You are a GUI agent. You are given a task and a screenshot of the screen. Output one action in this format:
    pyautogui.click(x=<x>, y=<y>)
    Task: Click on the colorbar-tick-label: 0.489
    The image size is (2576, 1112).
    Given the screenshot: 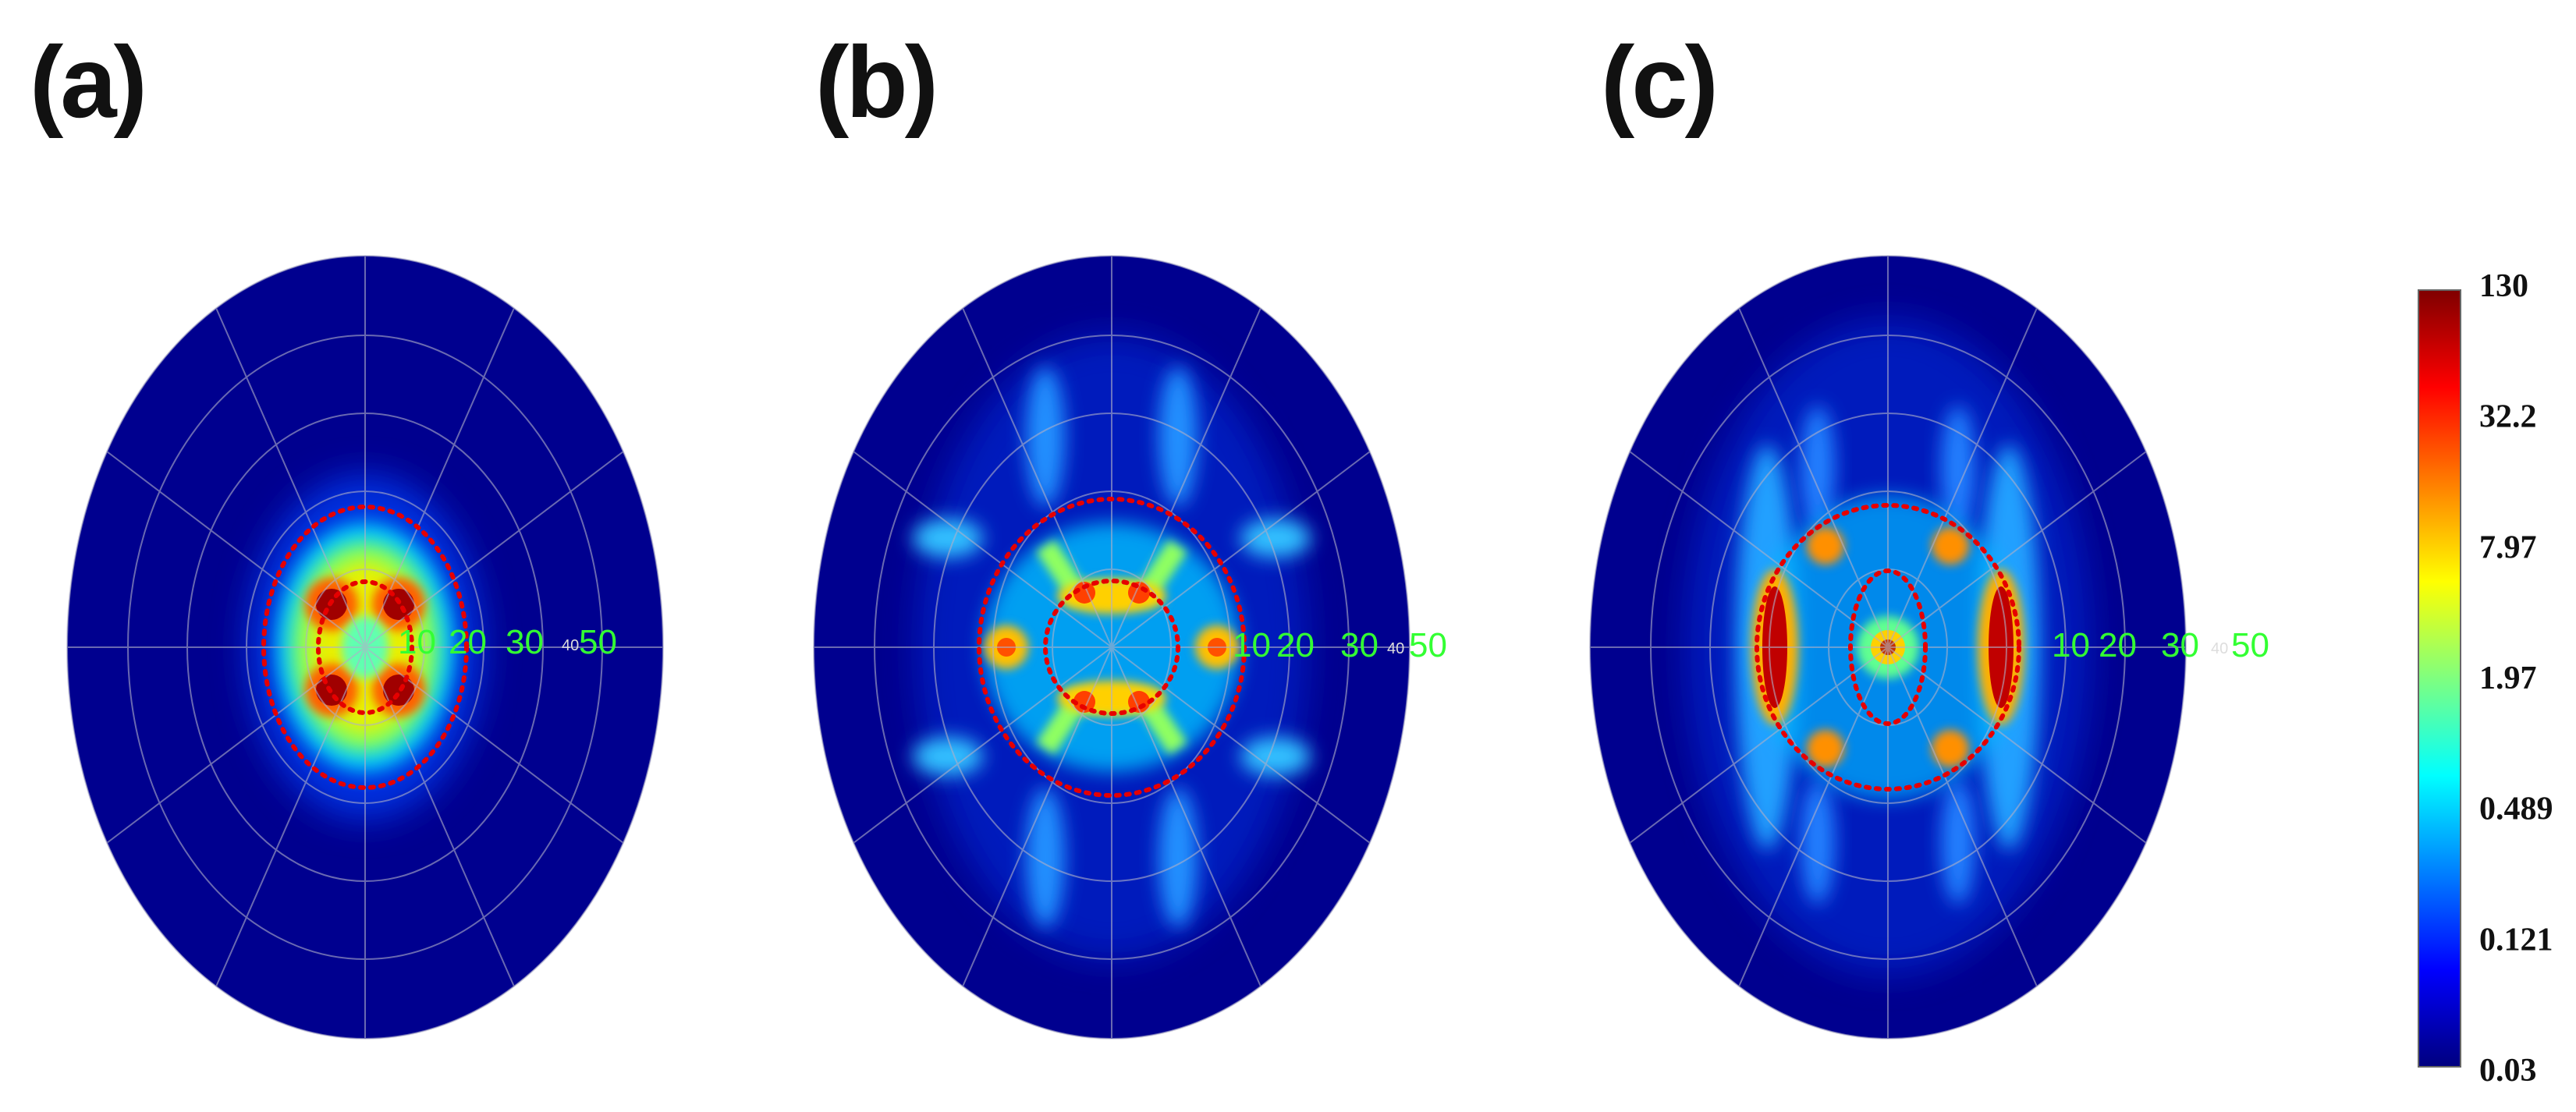 What is the action you would take?
    pyautogui.click(x=2516, y=809)
    